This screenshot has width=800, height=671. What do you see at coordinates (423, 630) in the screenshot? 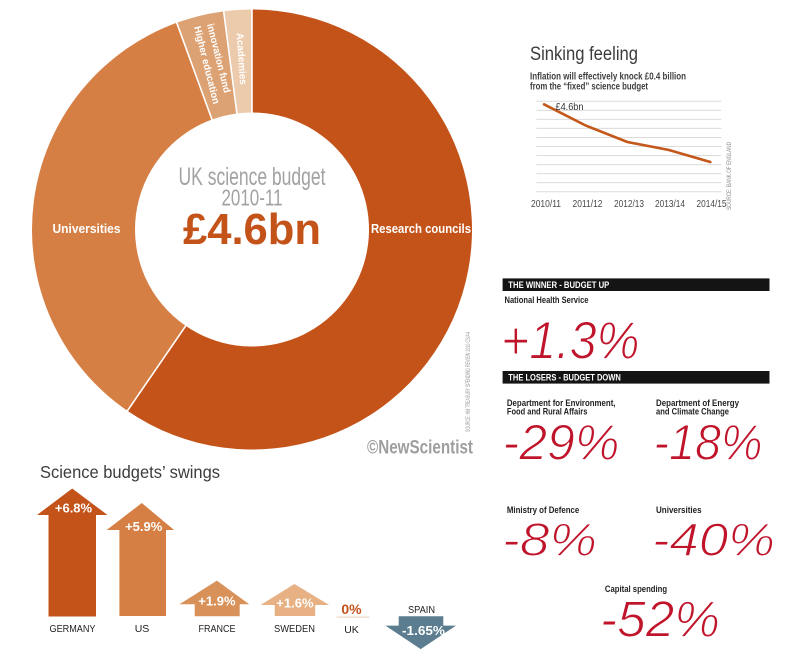
I see `svg-text: -1.65%` at bounding box center [423, 630].